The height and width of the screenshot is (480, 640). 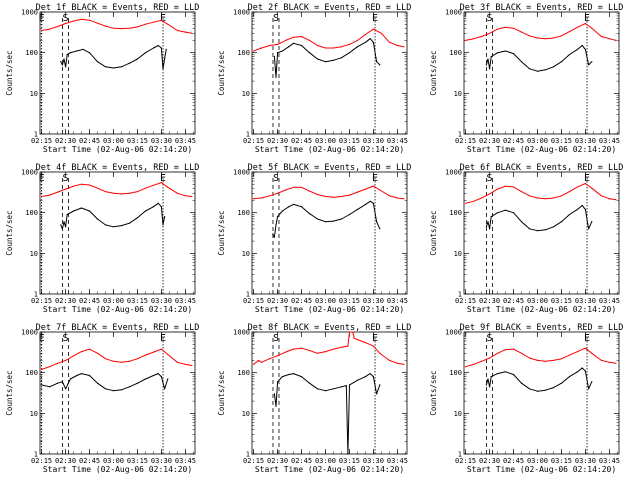 What do you see at coordinates (542, 8) in the screenshot?
I see `panel-title: Det 3f BLACK = Events, RED = LLD` at bounding box center [542, 8].